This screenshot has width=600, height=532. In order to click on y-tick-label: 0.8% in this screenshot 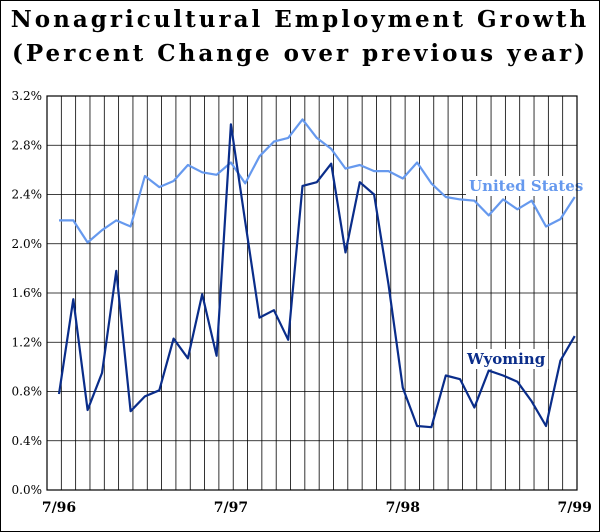, I will do `click(27, 392)`.